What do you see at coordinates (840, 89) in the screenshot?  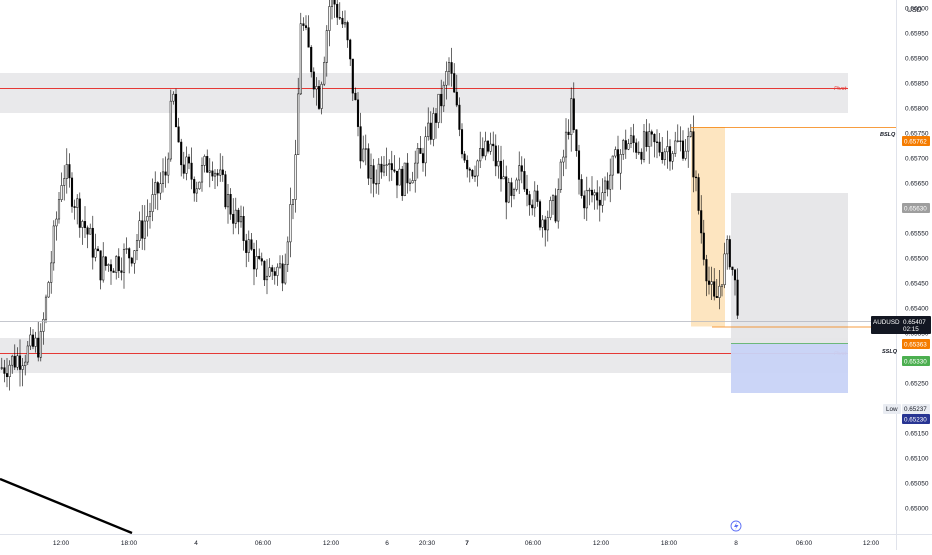 I see `pivot-label: Pivot` at bounding box center [840, 89].